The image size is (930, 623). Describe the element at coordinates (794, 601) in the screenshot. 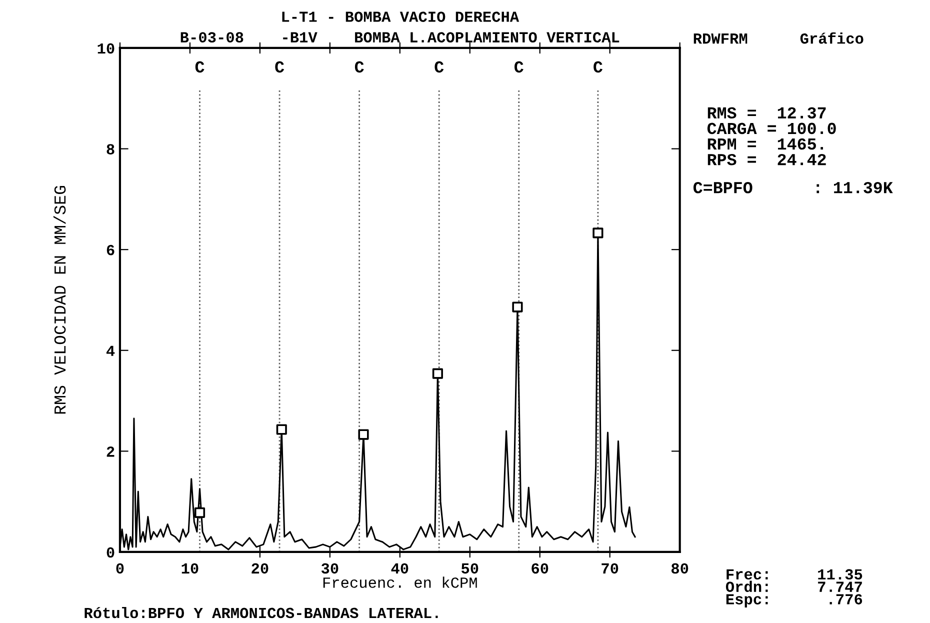

I see `text: Espc: .776` at that location.